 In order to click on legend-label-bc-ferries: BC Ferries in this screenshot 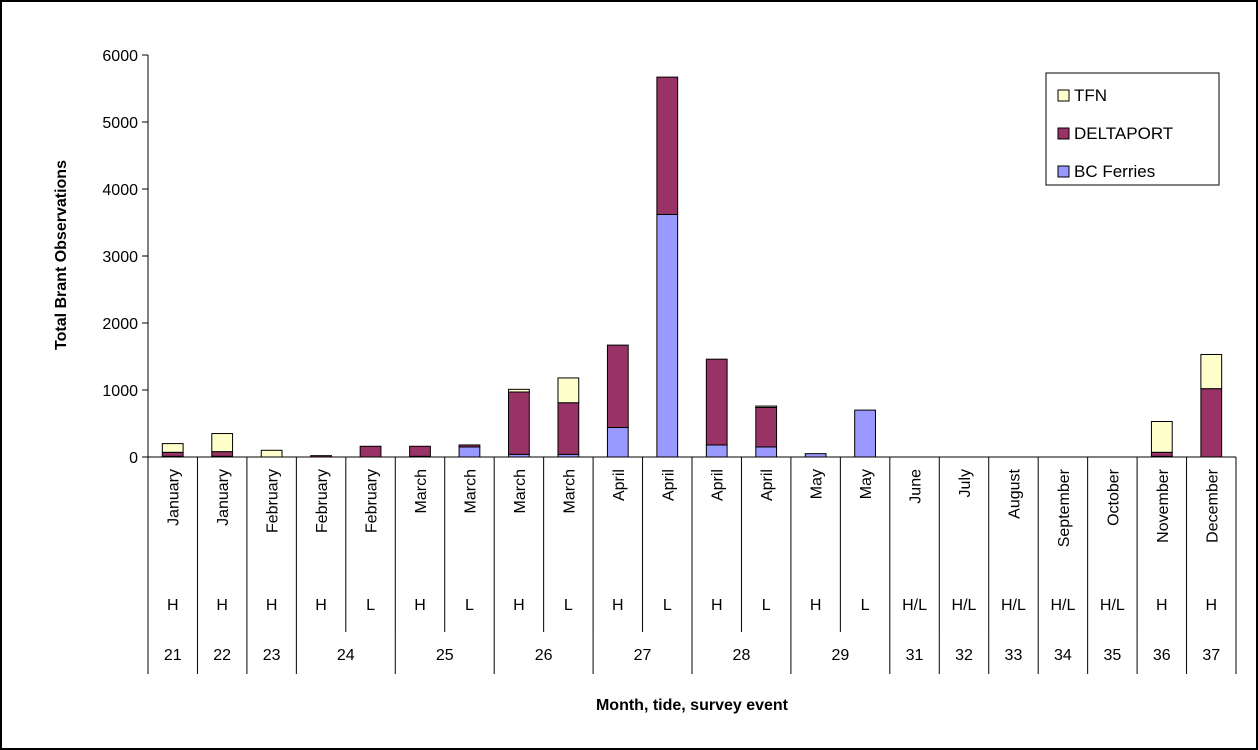, I will do `click(1114, 171)`.